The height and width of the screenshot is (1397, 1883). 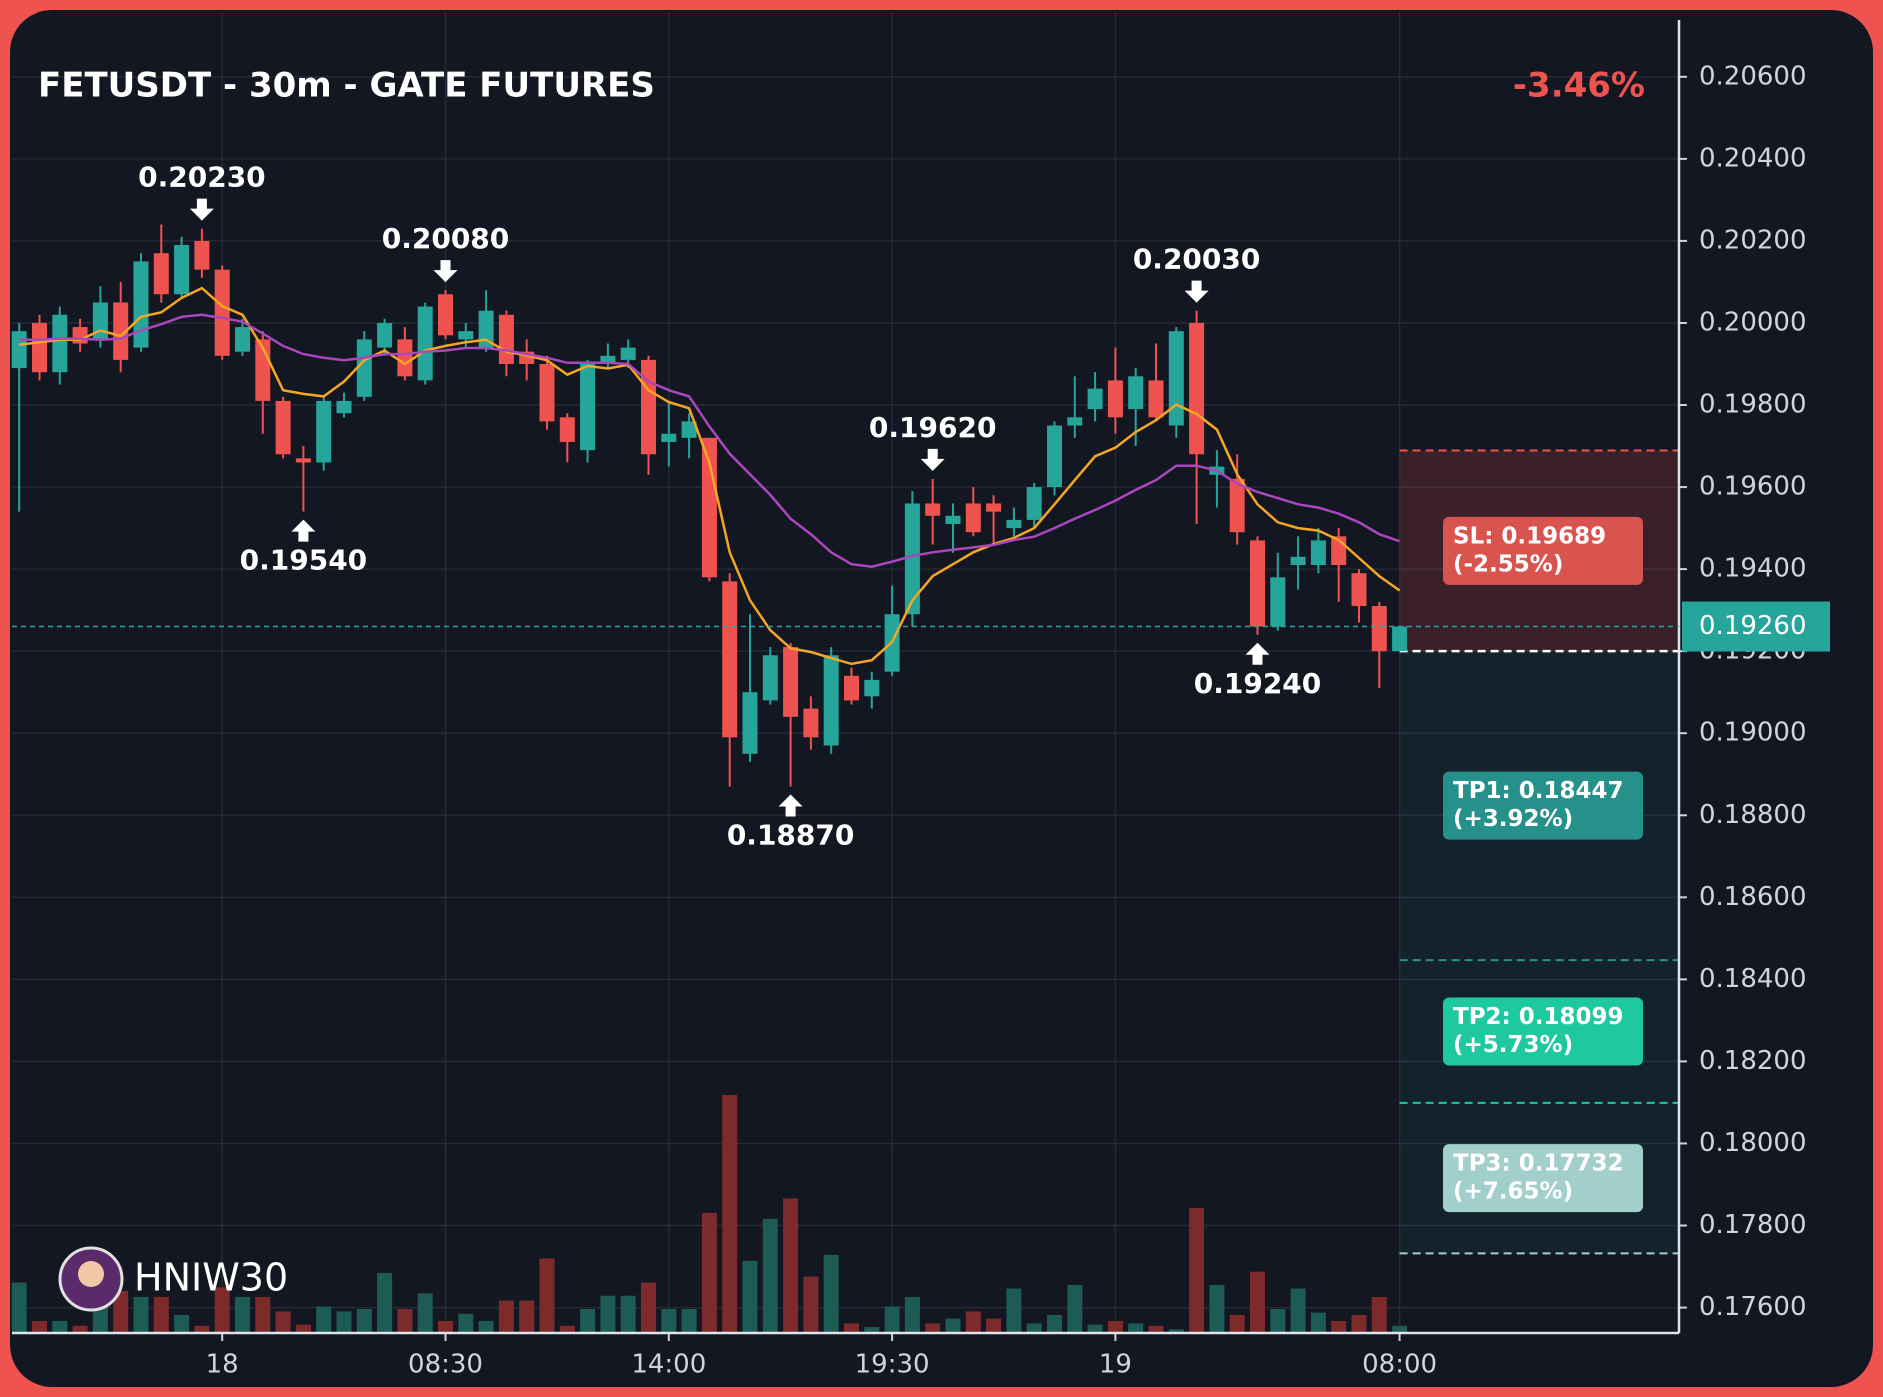 What do you see at coordinates (668, 1365) in the screenshot?
I see `x-tick-label: 14:00` at bounding box center [668, 1365].